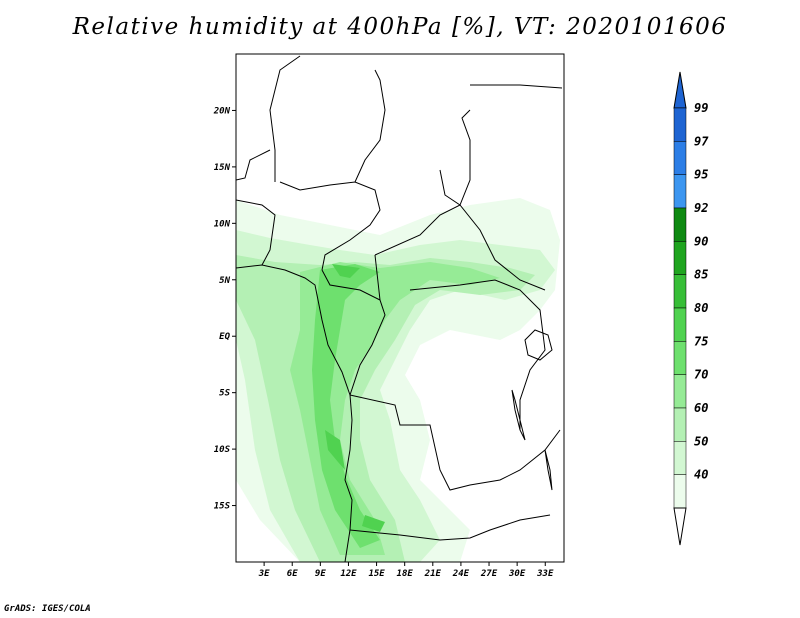 Image resolution: width=800 pixels, height=618 pixels. What do you see at coordinates (224, 281) in the screenshot?
I see `lat-tick-label: 5N` at bounding box center [224, 281].